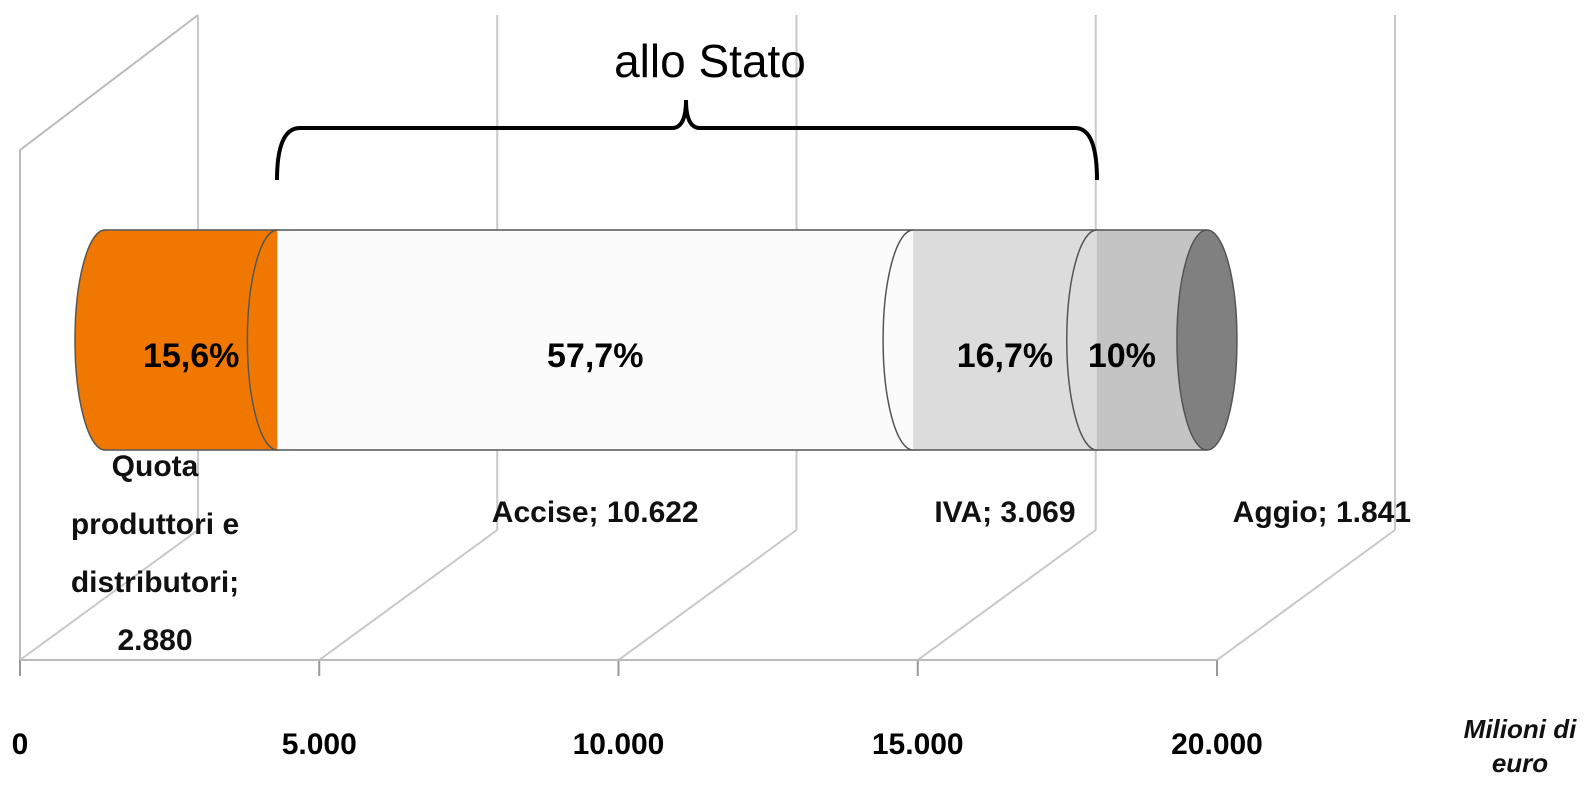 The image size is (1591, 805). I want to click on share-label: 10%, so click(1122, 356).